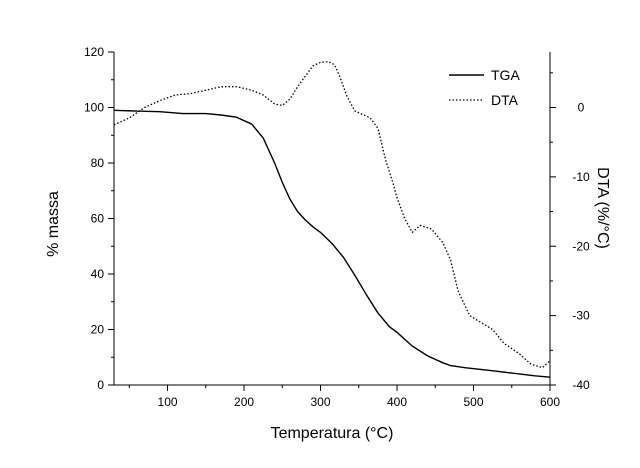  I want to click on y-left-tick-label: 60, so click(98, 219).